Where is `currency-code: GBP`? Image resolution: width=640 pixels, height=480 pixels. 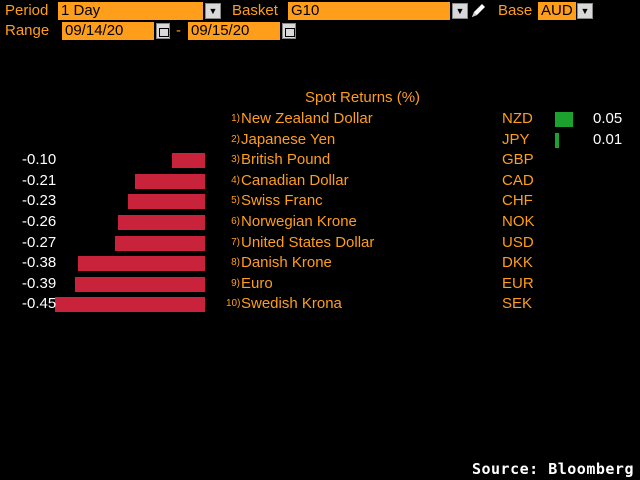 currency-code: GBP is located at coordinates (518, 160).